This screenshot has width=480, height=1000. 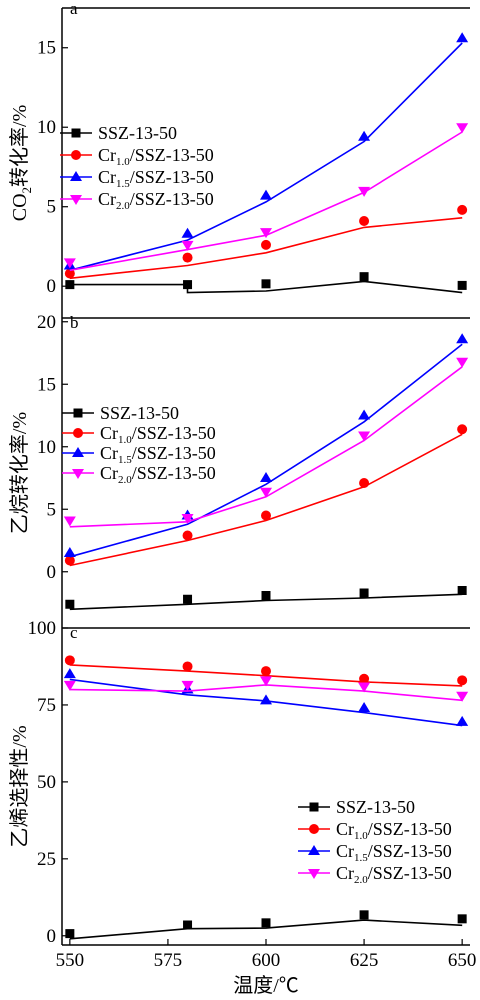 What do you see at coordinates (42, 628) in the screenshot?
I see `y-tick-label: 100` at bounding box center [42, 628].